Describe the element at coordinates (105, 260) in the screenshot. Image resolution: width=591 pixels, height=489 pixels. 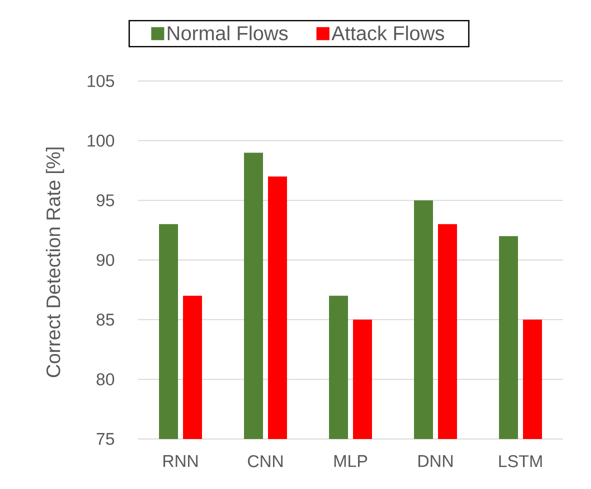
I see `y-tick-label: 90` at that location.